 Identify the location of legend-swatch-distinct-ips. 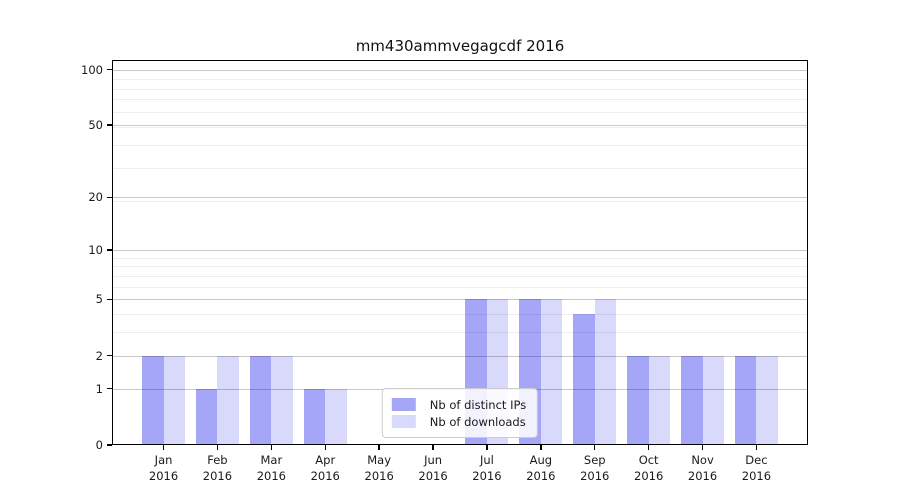
(403, 404).